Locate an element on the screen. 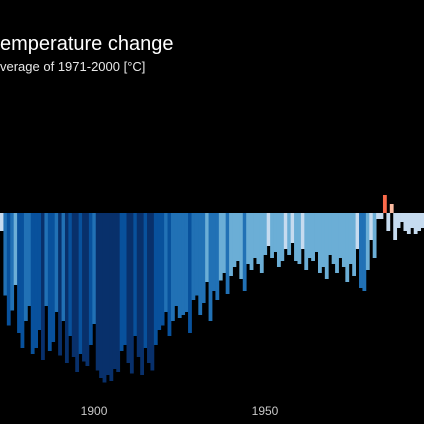 The image size is (424, 424). bar-1972 is located at coordinates (340, 235).